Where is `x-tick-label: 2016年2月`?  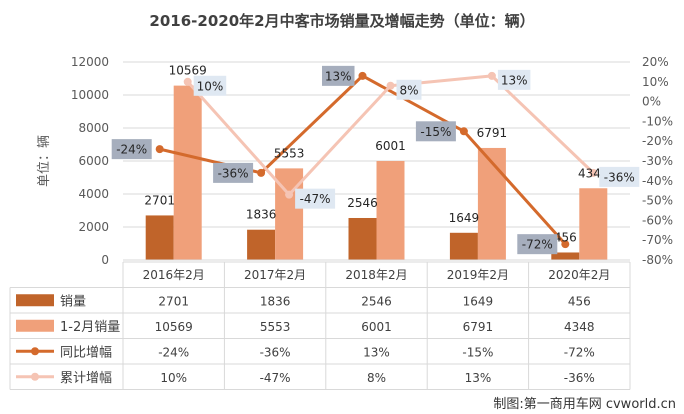
x-tick-label: 2016年2月 is located at coordinates (174, 275).